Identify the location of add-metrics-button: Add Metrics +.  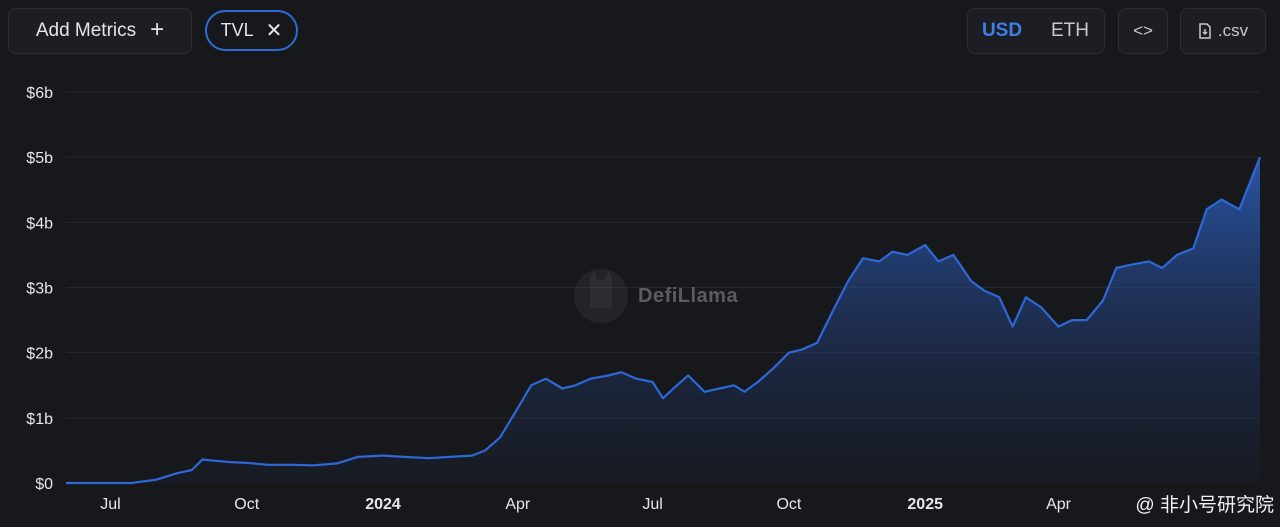
(100, 31).